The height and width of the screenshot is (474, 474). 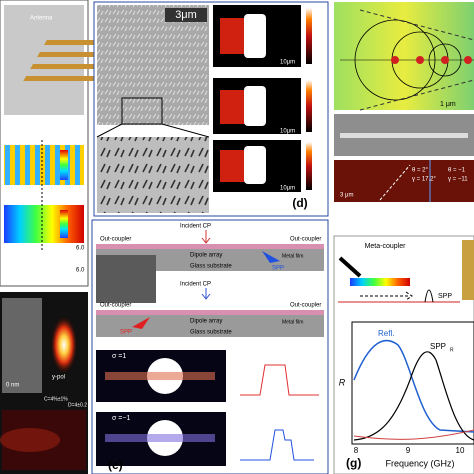 I want to click on scale-label: 1 μm, so click(x=448, y=104).